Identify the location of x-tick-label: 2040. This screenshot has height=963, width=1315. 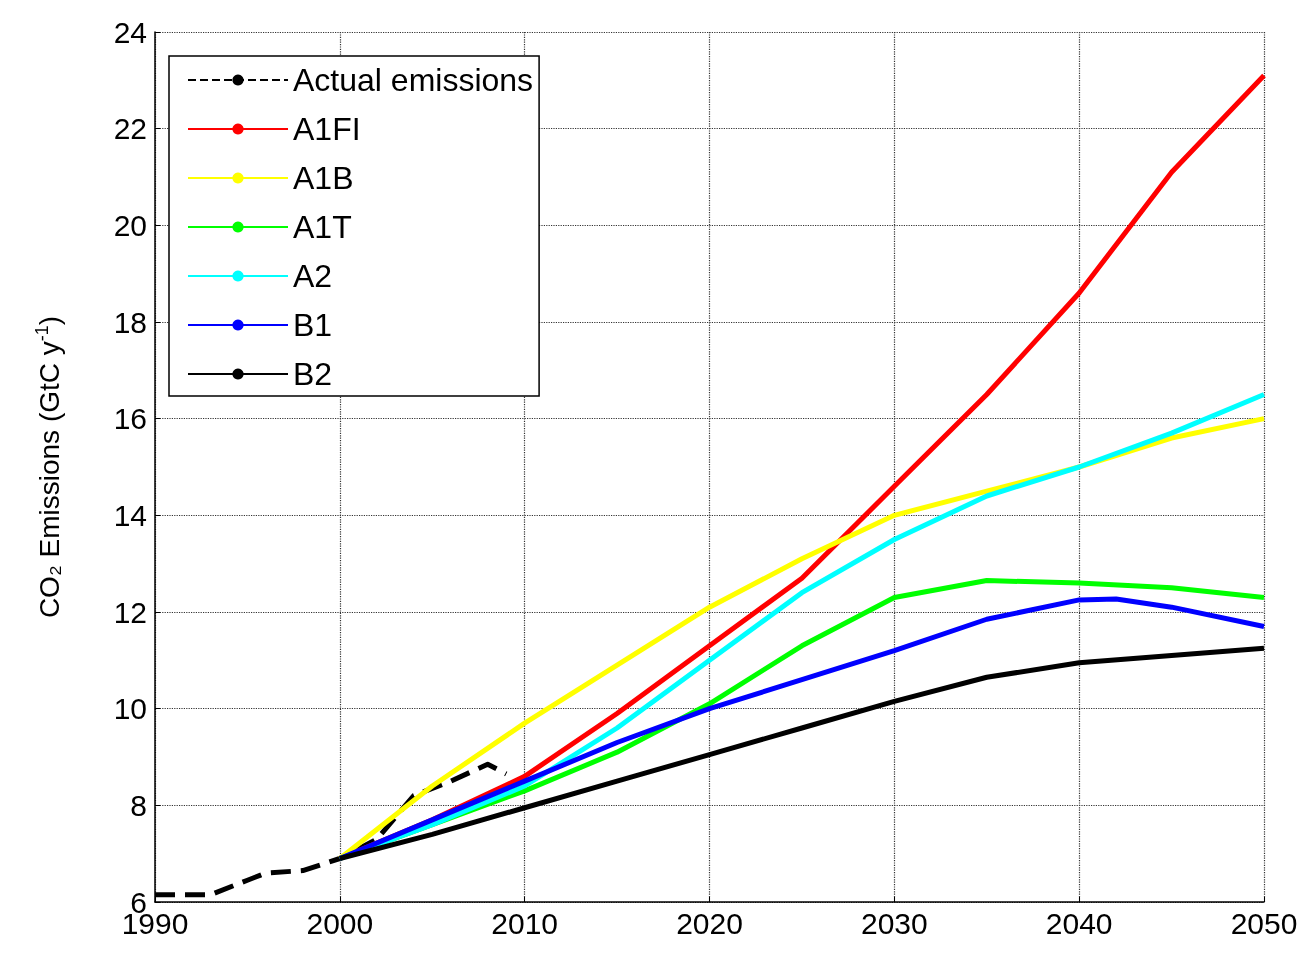
(1079, 923).